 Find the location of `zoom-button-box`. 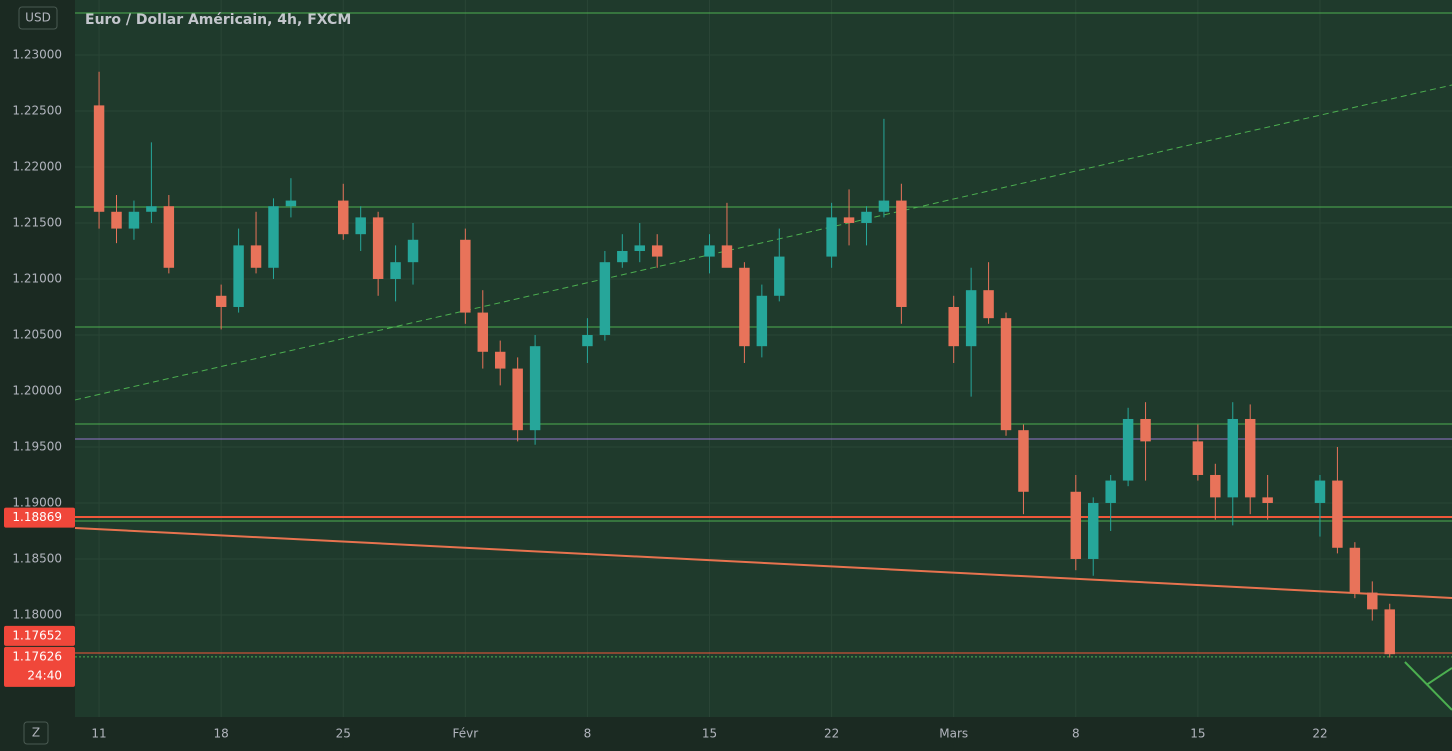

zoom-button-box is located at coordinates (36, 733).